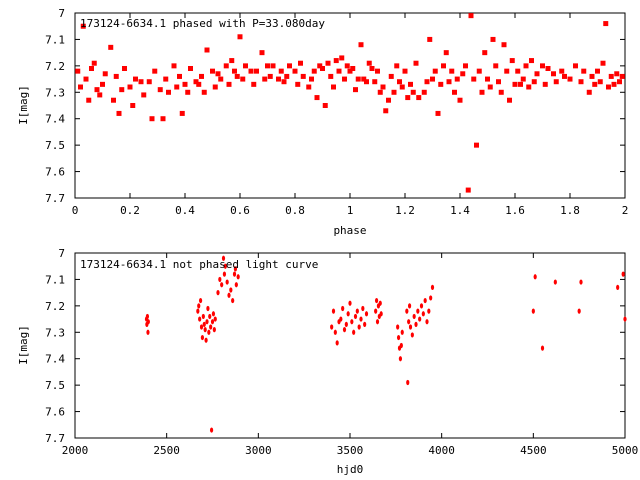 The width and height of the screenshot is (640, 480). I want to click on phased-y-tick-label: 7, so click(61, 13).